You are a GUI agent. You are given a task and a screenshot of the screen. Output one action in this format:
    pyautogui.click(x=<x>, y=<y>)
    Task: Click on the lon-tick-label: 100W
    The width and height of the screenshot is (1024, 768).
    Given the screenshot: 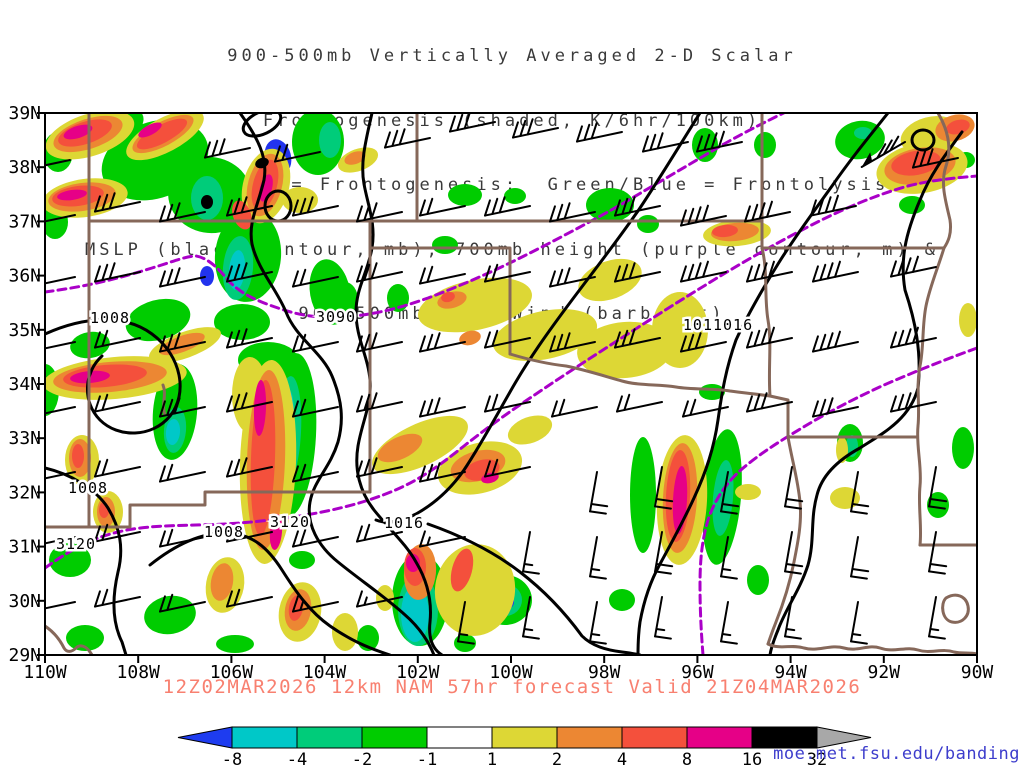 What is the action you would take?
    pyautogui.click(x=511, y=672)
    